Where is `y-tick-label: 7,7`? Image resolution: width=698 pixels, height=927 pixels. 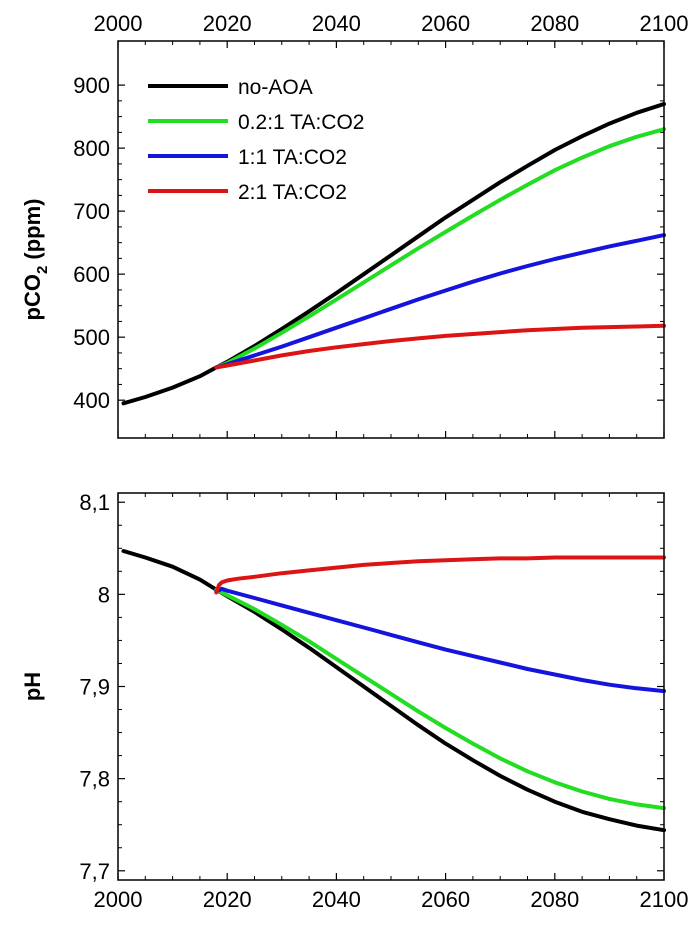
y-tick-label: 7,7 is located at coordinates (94, 871).